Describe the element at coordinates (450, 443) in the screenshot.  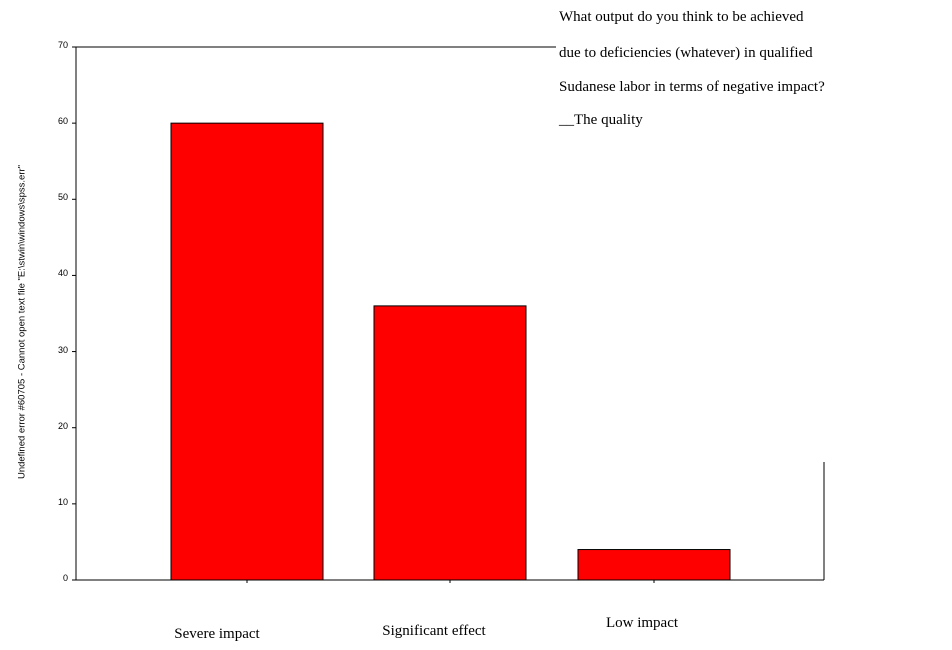
I see `bar-significant-effect` at that location.